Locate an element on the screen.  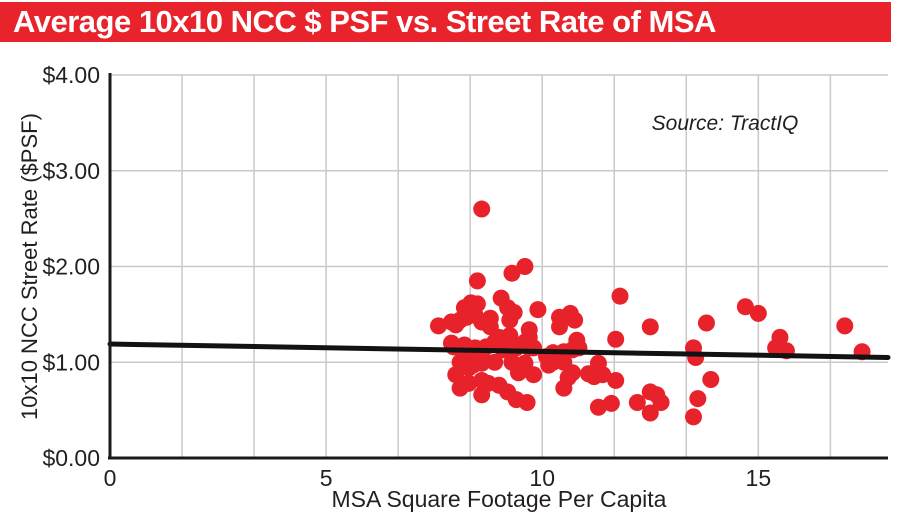
y-axis-title: 10x10 NCC Street Rate ($PSF) is located at coordinates (29, 266).